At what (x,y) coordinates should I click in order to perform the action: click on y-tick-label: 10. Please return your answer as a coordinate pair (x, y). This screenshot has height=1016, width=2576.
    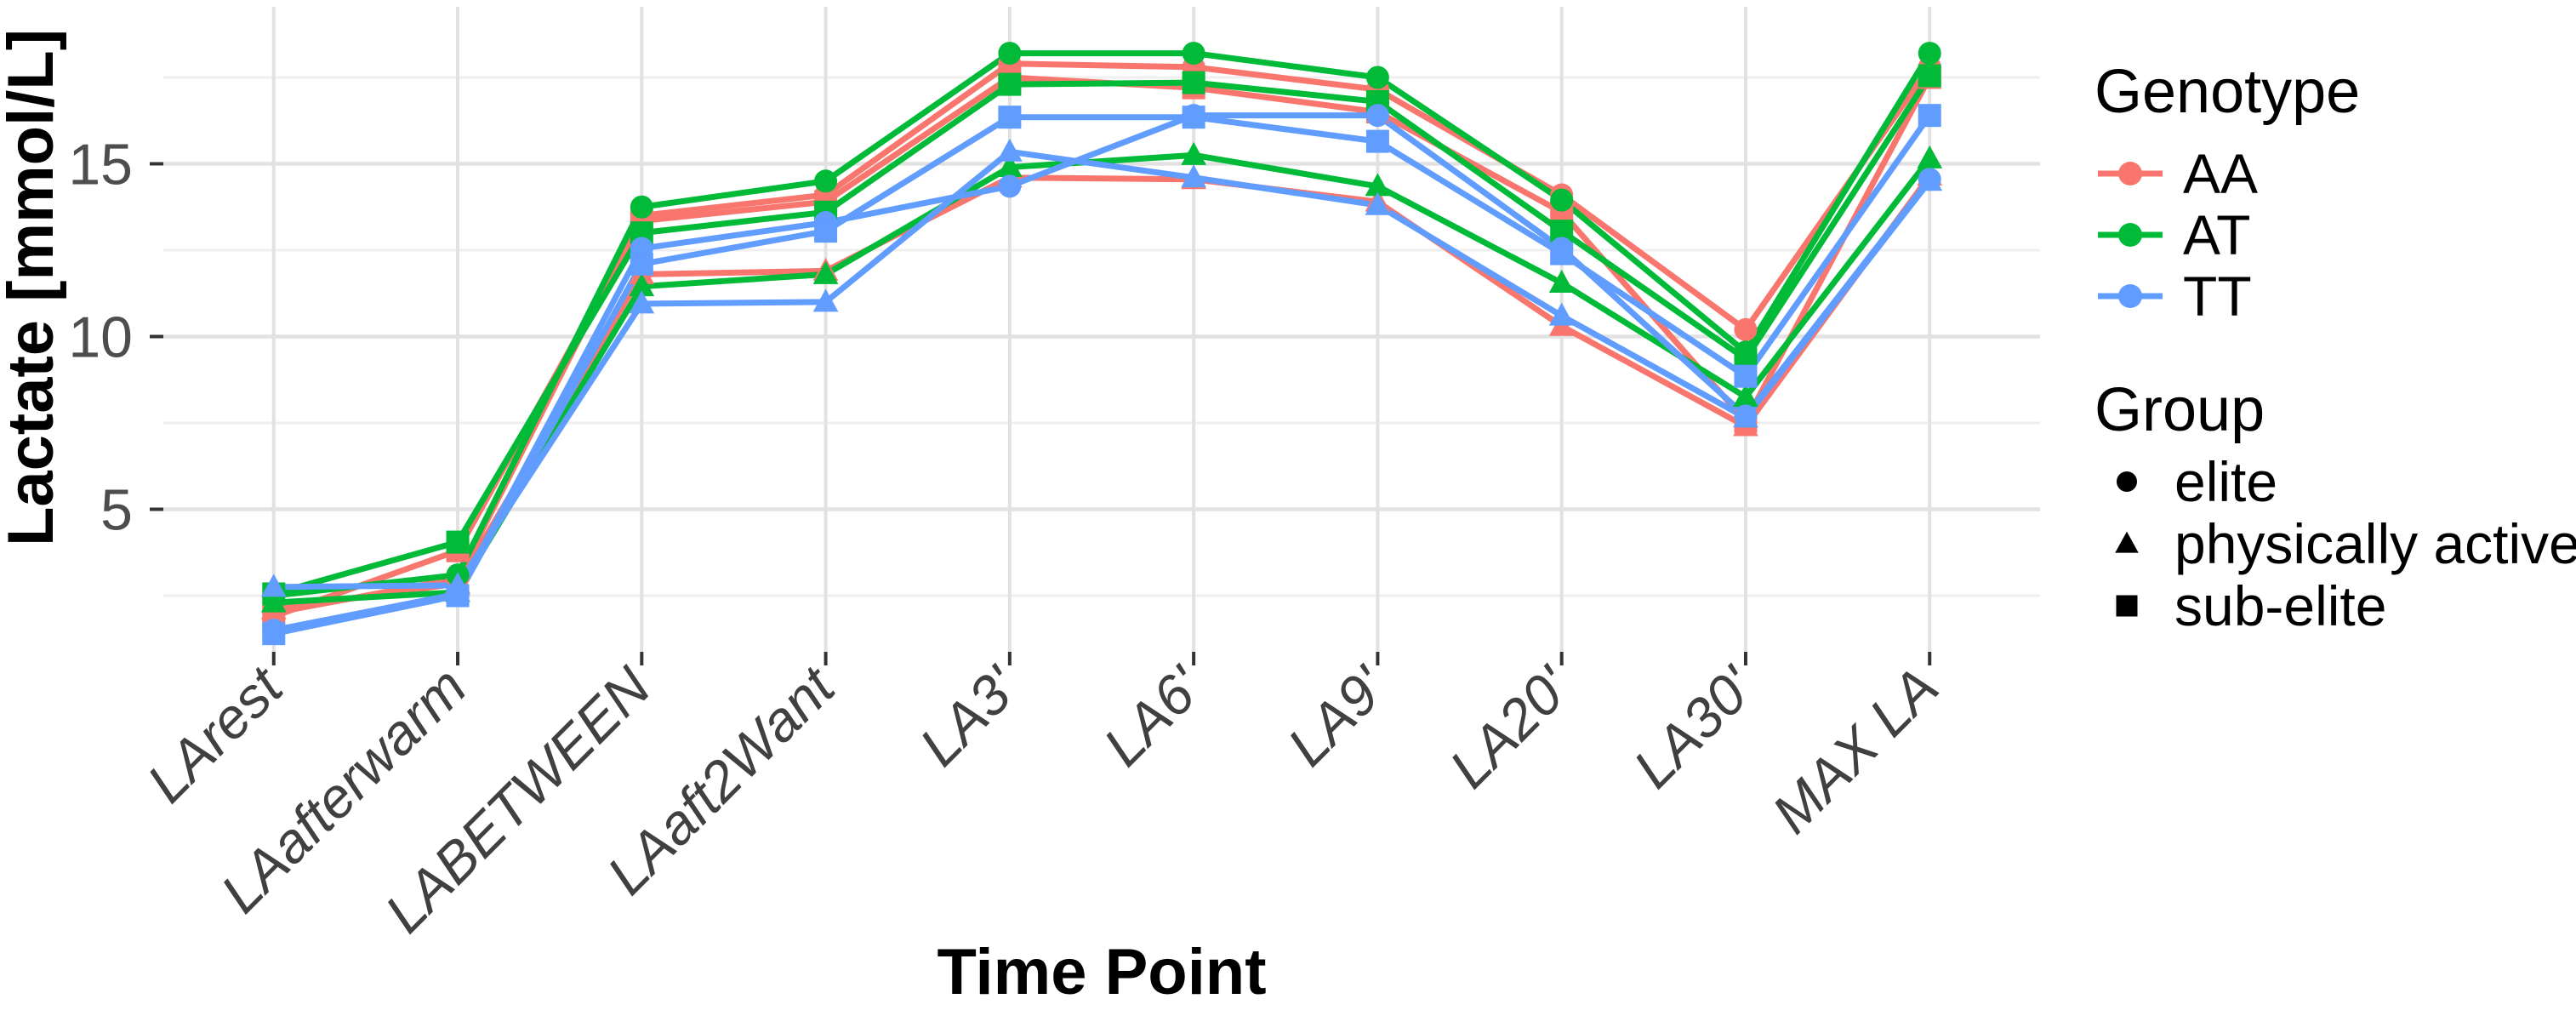
    Looking at the image, I should click on (101, 337).